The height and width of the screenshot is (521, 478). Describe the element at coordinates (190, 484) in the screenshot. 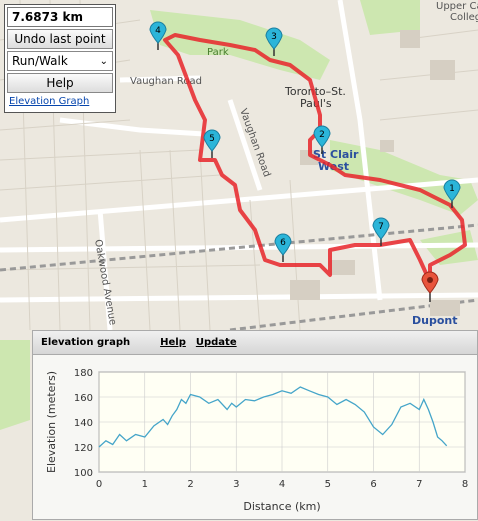

I see `x-tick-label: 2` at that location.